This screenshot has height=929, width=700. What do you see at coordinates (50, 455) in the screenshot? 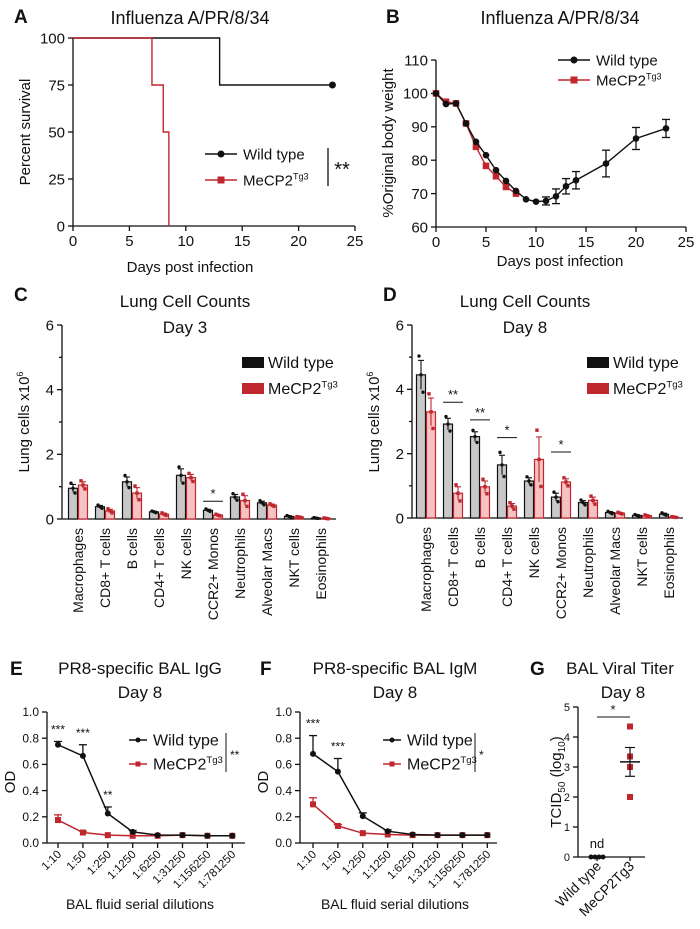
I see `y-tick-label: 2` at bounding box center [50, 455].